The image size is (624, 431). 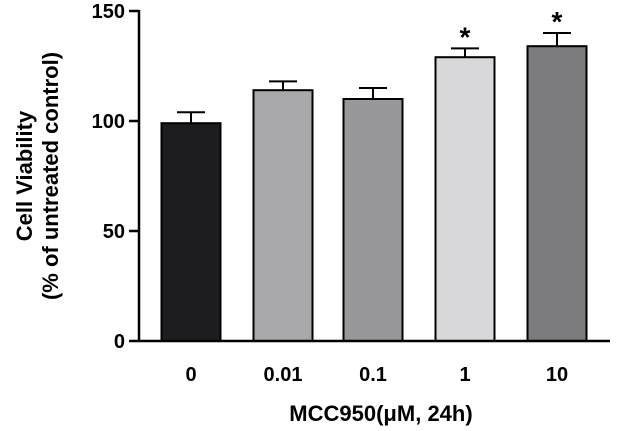 I want to click on x-axis: 0 0.01 0.1 1 10, so click(x=374, y=362).